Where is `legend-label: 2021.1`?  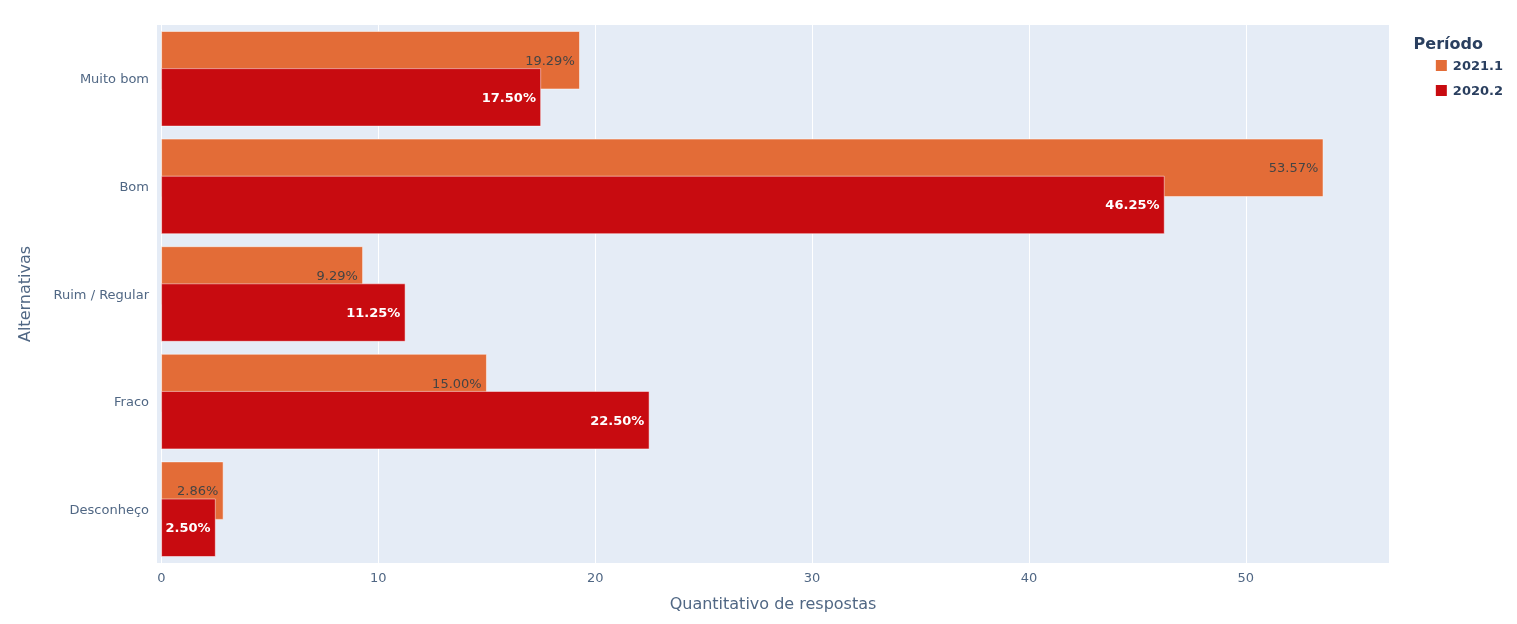 legend-label: 2021.1 is located at coordinates (1478, 65).